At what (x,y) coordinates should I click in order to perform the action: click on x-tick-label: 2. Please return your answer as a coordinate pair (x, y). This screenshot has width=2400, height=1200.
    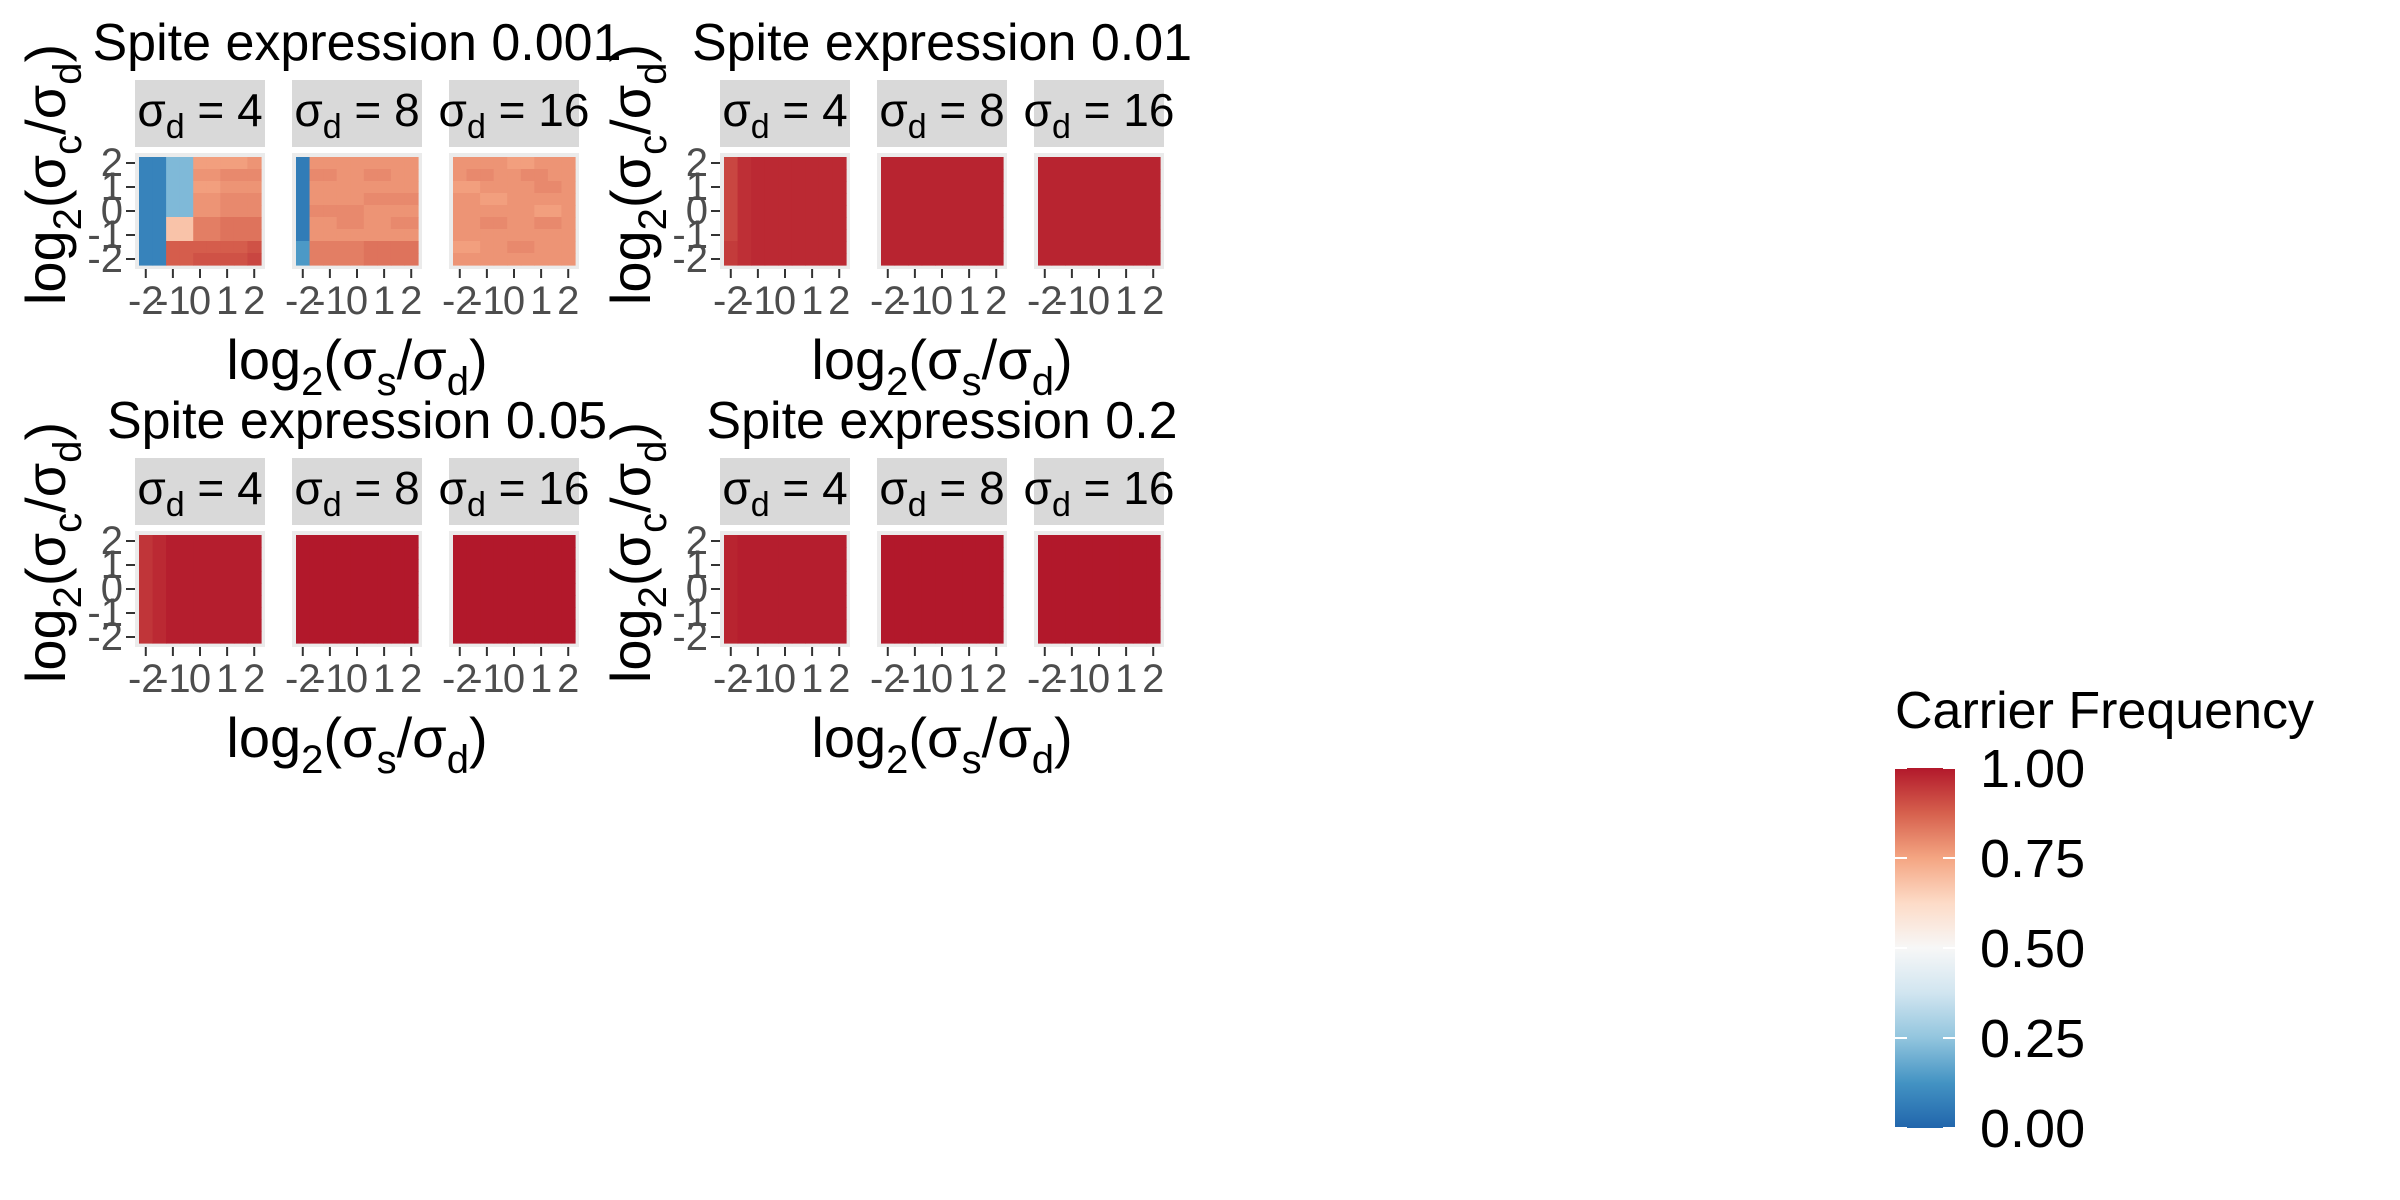
    Looking at the image, I should click on (839, 679).